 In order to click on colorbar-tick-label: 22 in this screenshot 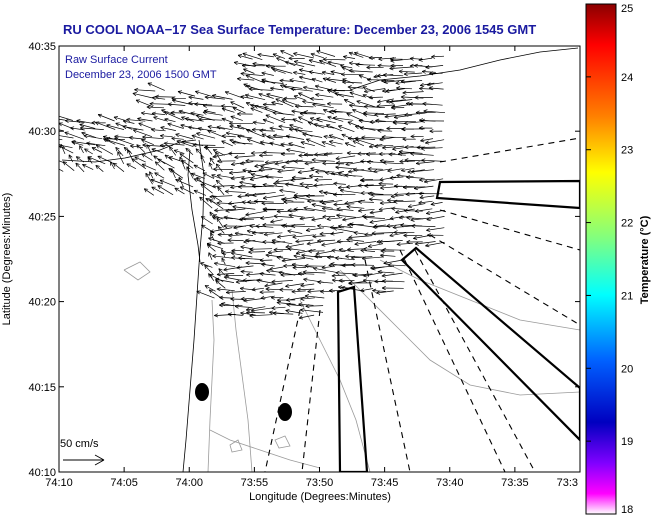, I will do `click(627, 224)`.